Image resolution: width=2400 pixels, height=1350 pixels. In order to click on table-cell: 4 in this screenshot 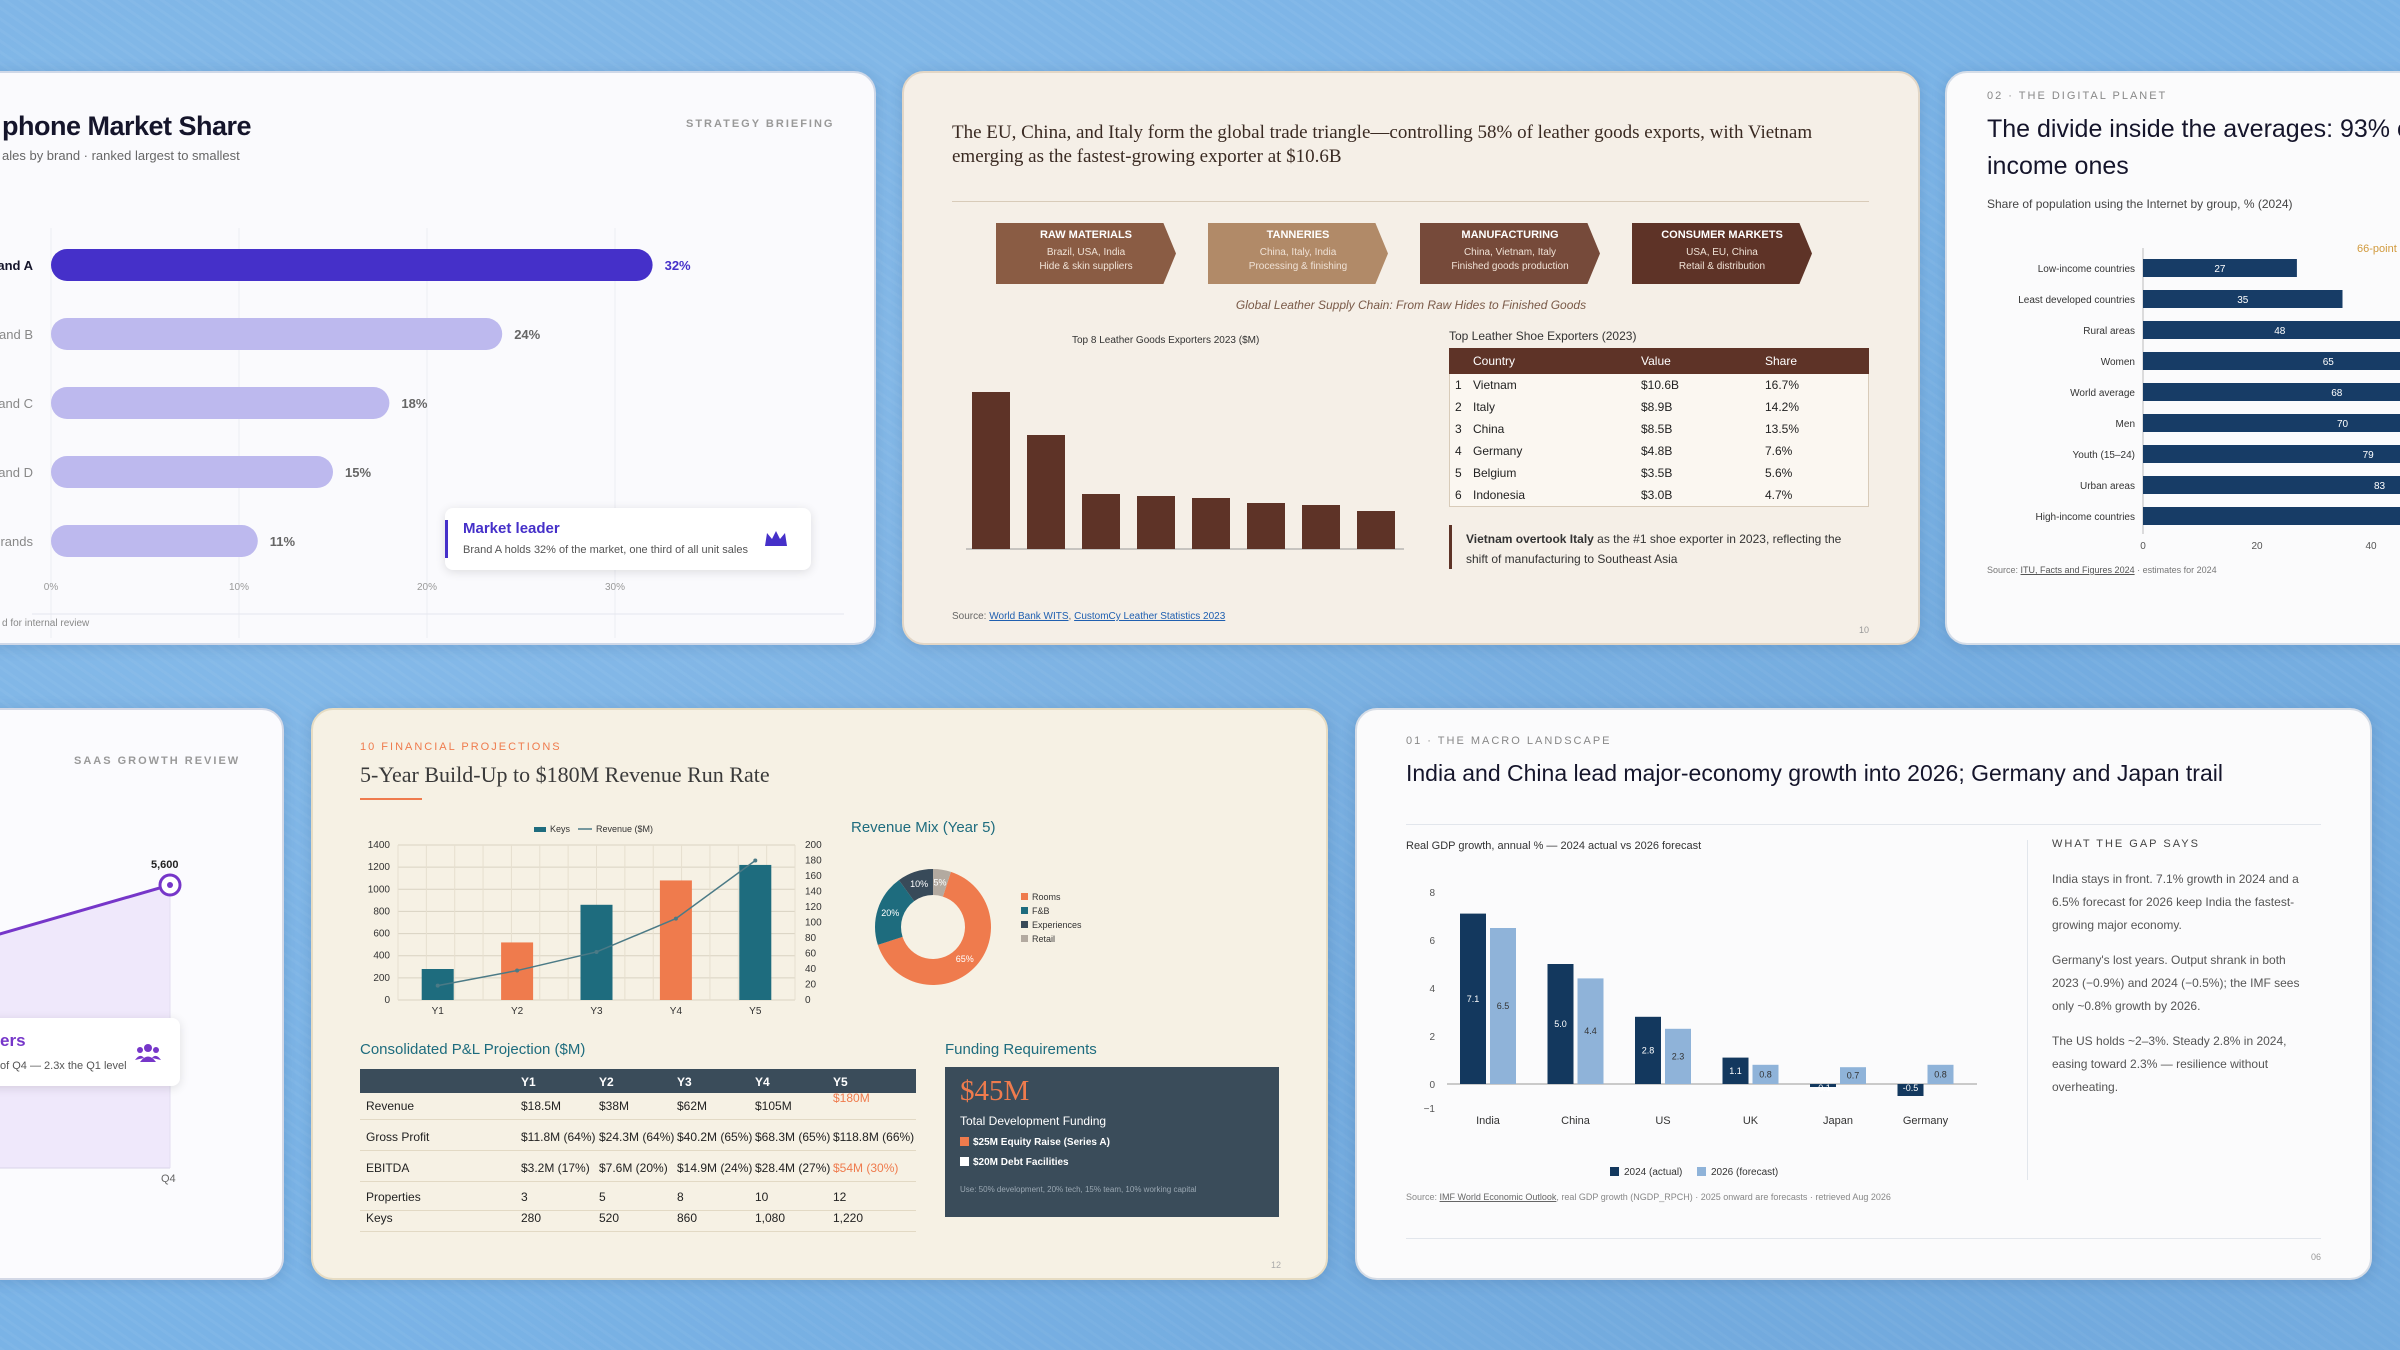, I will do `click(1458, 451)`.